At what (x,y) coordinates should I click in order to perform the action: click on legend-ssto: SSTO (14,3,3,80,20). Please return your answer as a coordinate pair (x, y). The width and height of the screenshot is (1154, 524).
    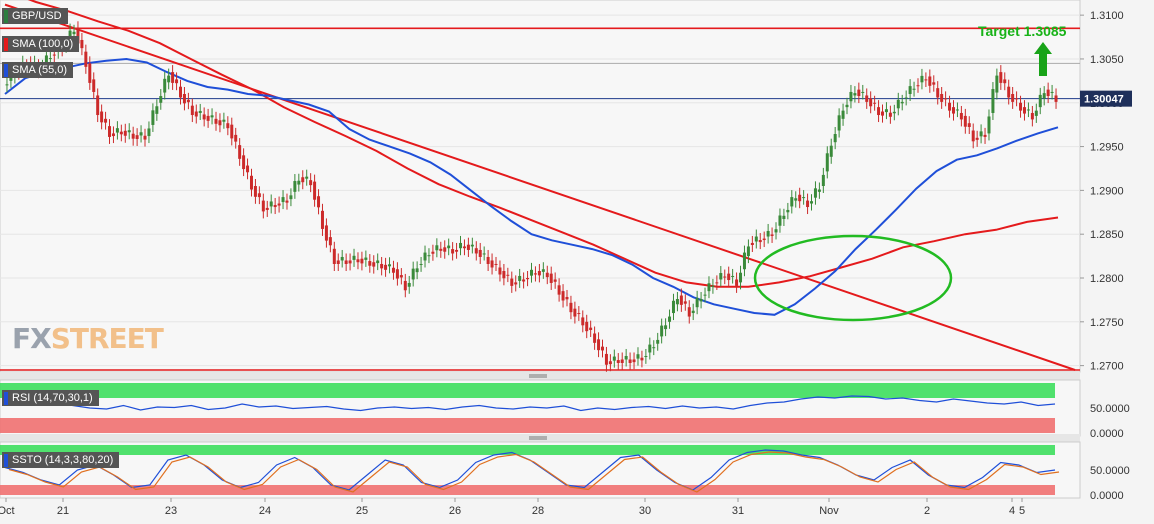
    Looking at the image, I should click on (61, 460).